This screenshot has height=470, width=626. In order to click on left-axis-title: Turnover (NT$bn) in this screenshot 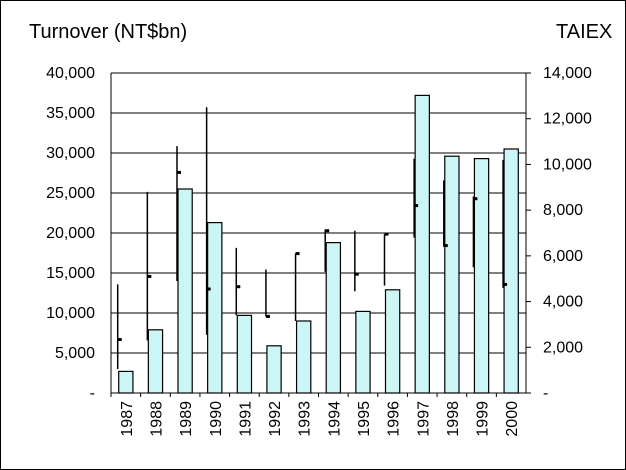, I will do `click(108, 32)`.